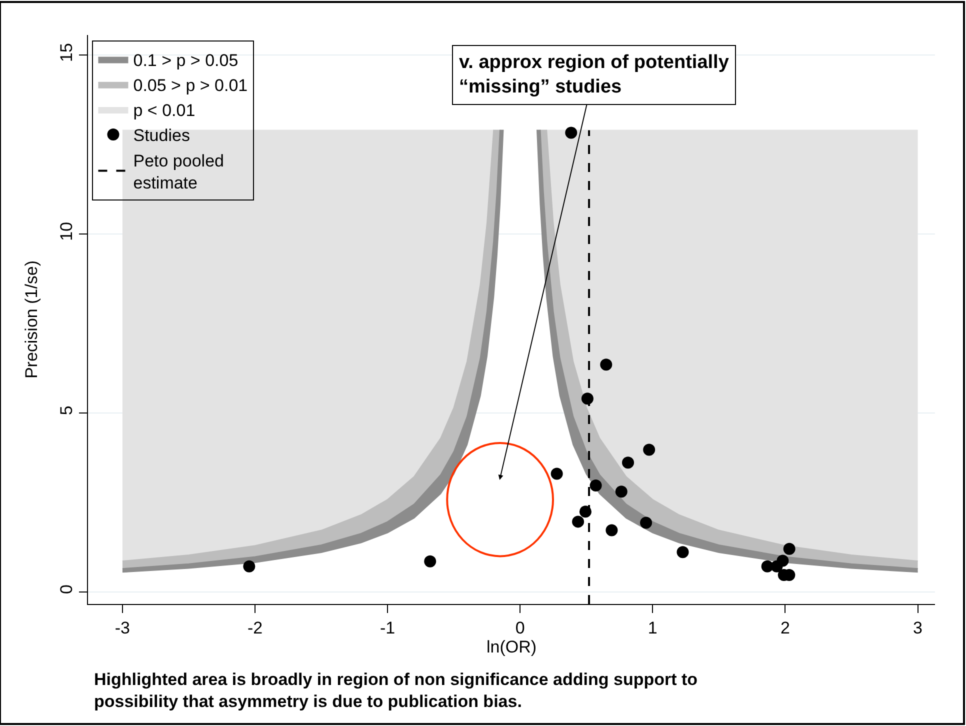  Describe the element at coordinates (164, 110) in the screenshot. I see `legend-label: p < 0.01` at that location.